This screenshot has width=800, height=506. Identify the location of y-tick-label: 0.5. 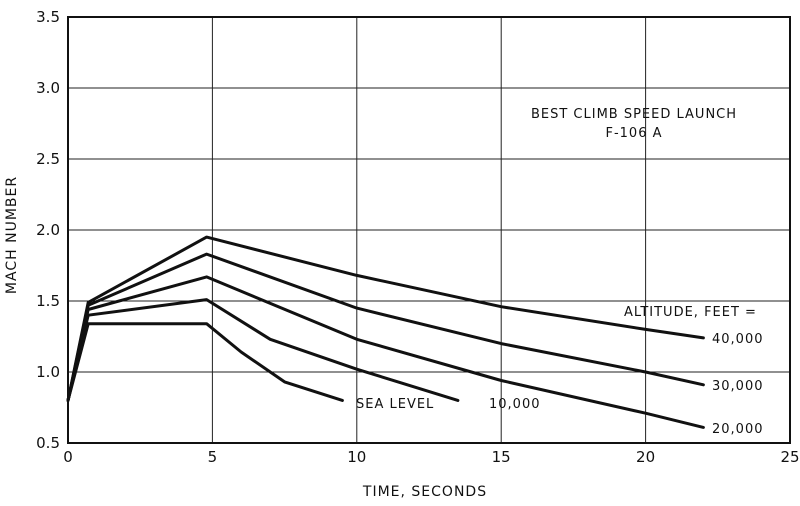
(48, 443).